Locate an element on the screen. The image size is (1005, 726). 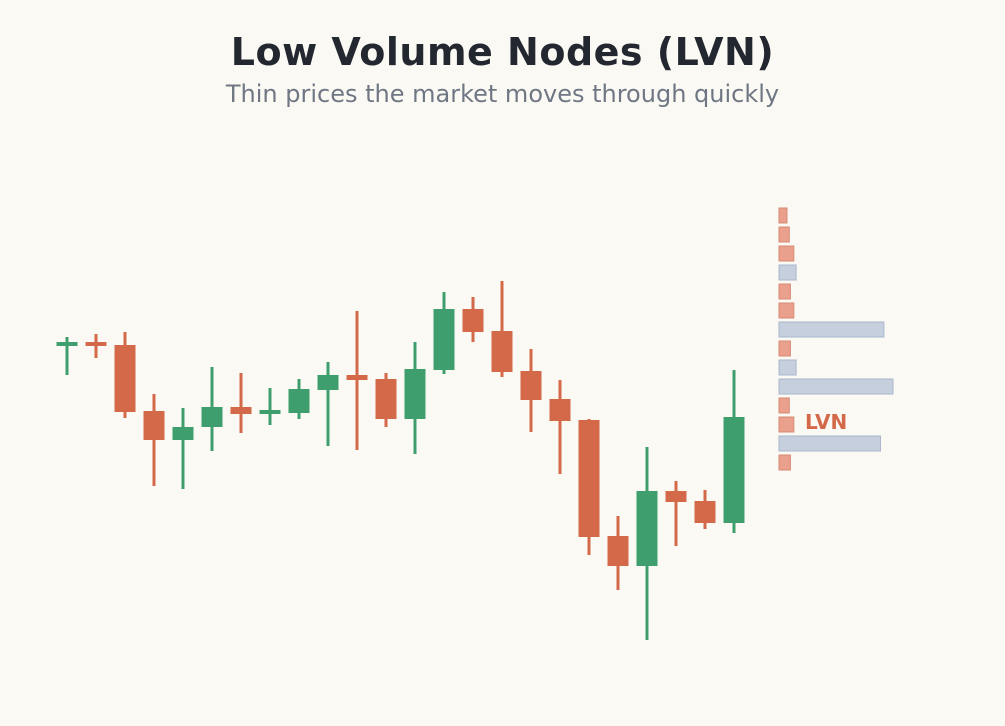
volume-profile is located at coordinates (836, 339).